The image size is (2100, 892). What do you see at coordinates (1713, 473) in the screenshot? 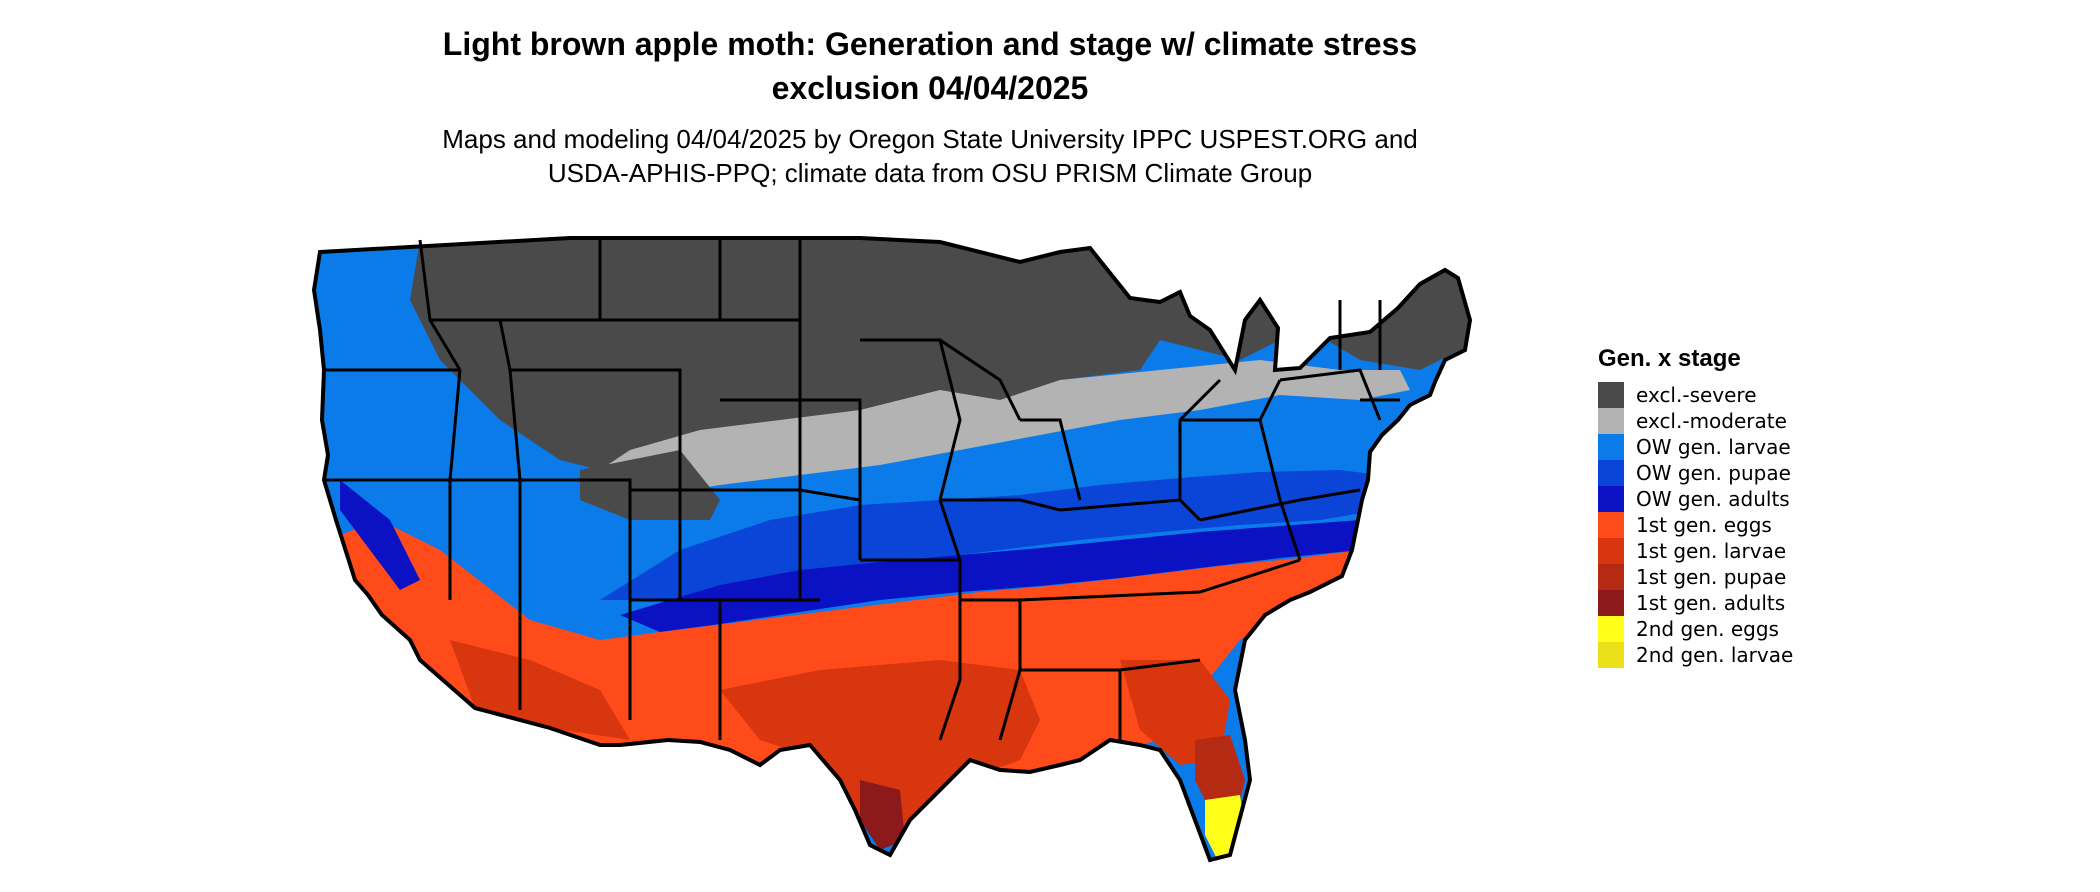
I see `legend-label: OW gen. pupae` at bounding box center [1713, 473].